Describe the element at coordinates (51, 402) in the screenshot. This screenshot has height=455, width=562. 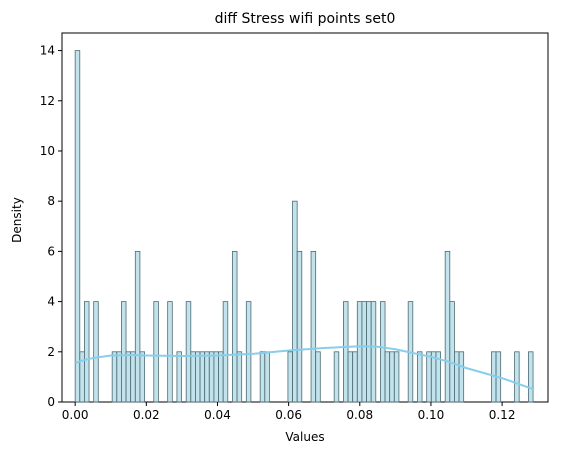
I see `y-tick-label: 0` at that location.